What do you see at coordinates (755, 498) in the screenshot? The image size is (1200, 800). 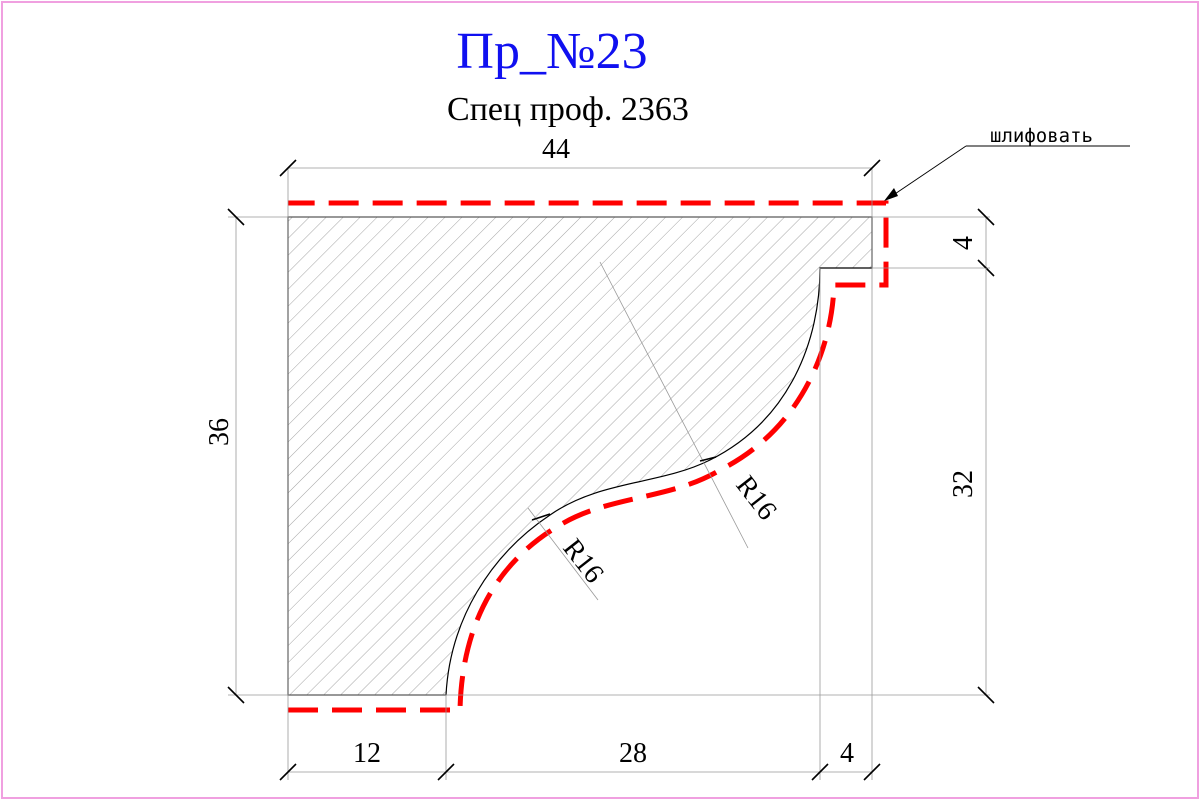 I see `radius-upper-label: R16` at bounding box center [755, 498].